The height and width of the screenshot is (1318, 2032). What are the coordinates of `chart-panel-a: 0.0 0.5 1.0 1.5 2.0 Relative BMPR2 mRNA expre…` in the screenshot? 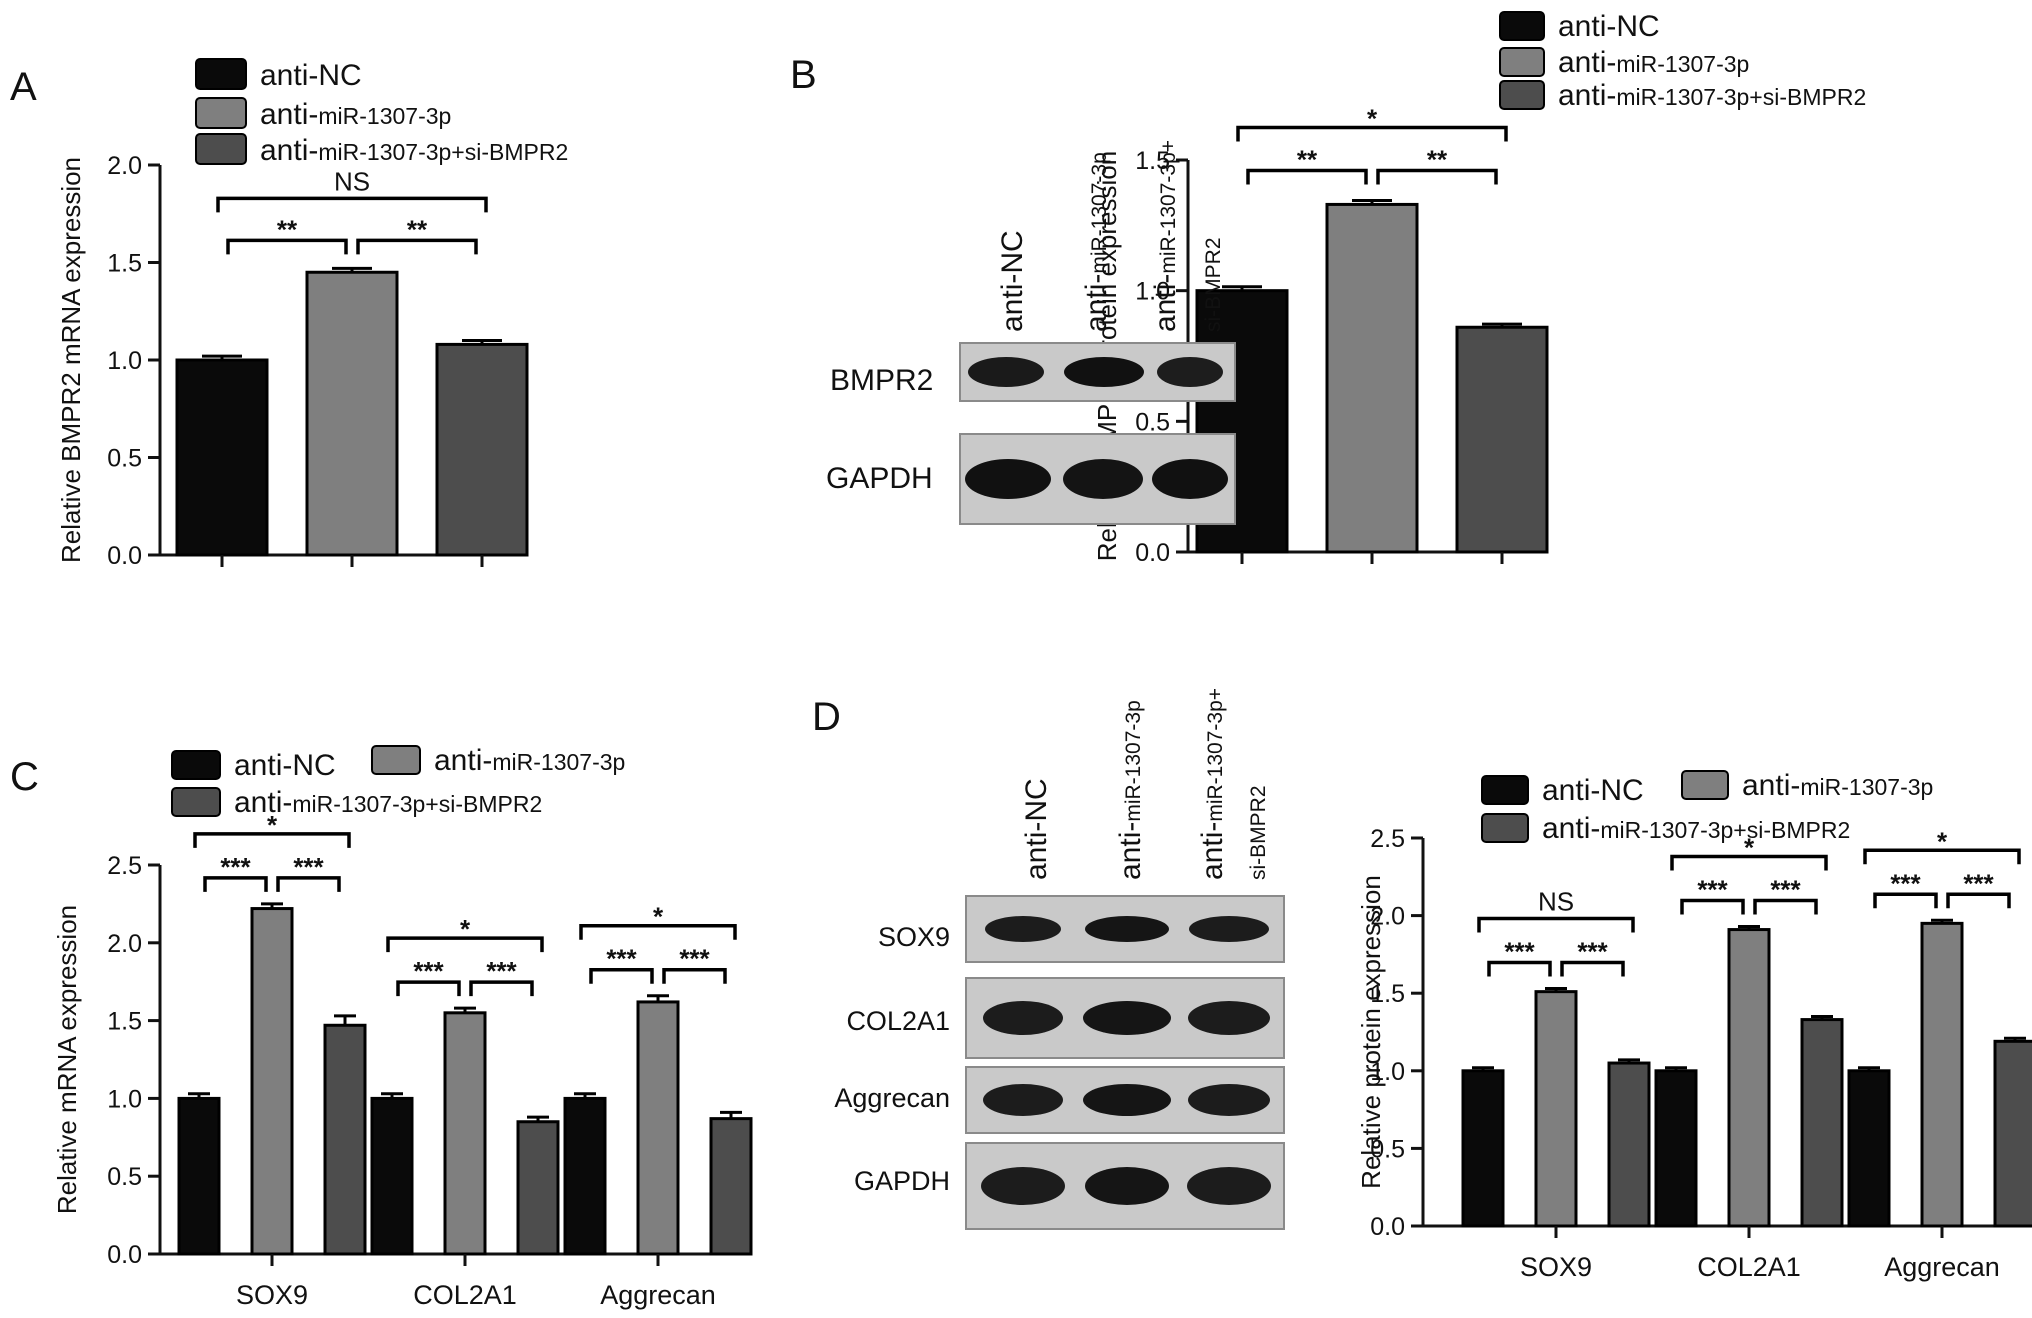 It's located at (292, 361).